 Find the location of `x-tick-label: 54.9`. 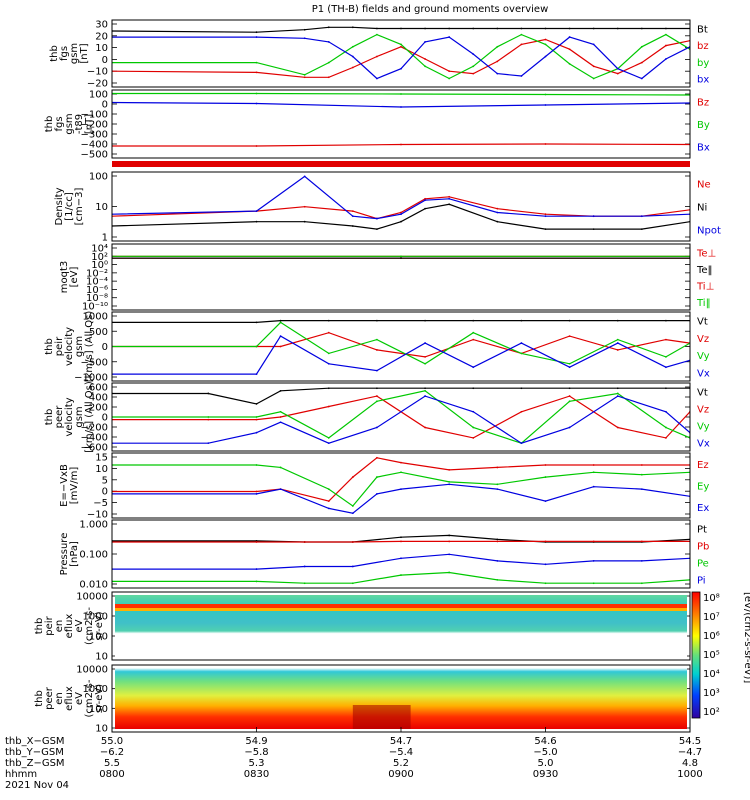

x-tick-label: 54.9 is located at coordinates (256, 741).